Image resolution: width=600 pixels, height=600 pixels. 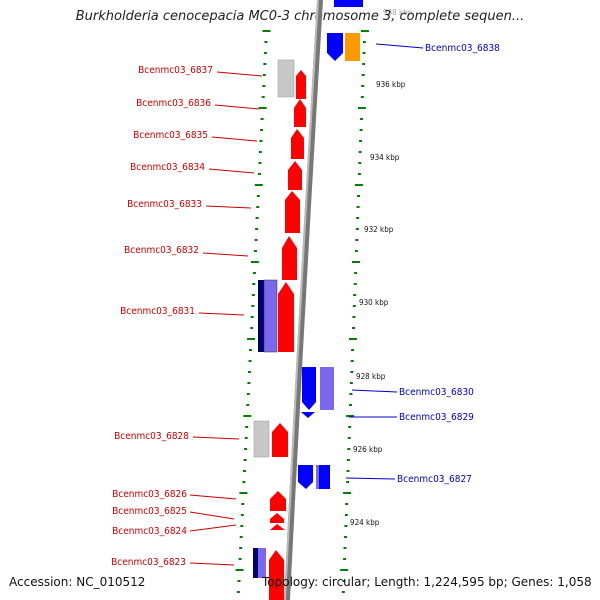 I want to click on label-6825: Bcenmc03_6825, so click(x=149, y=511).